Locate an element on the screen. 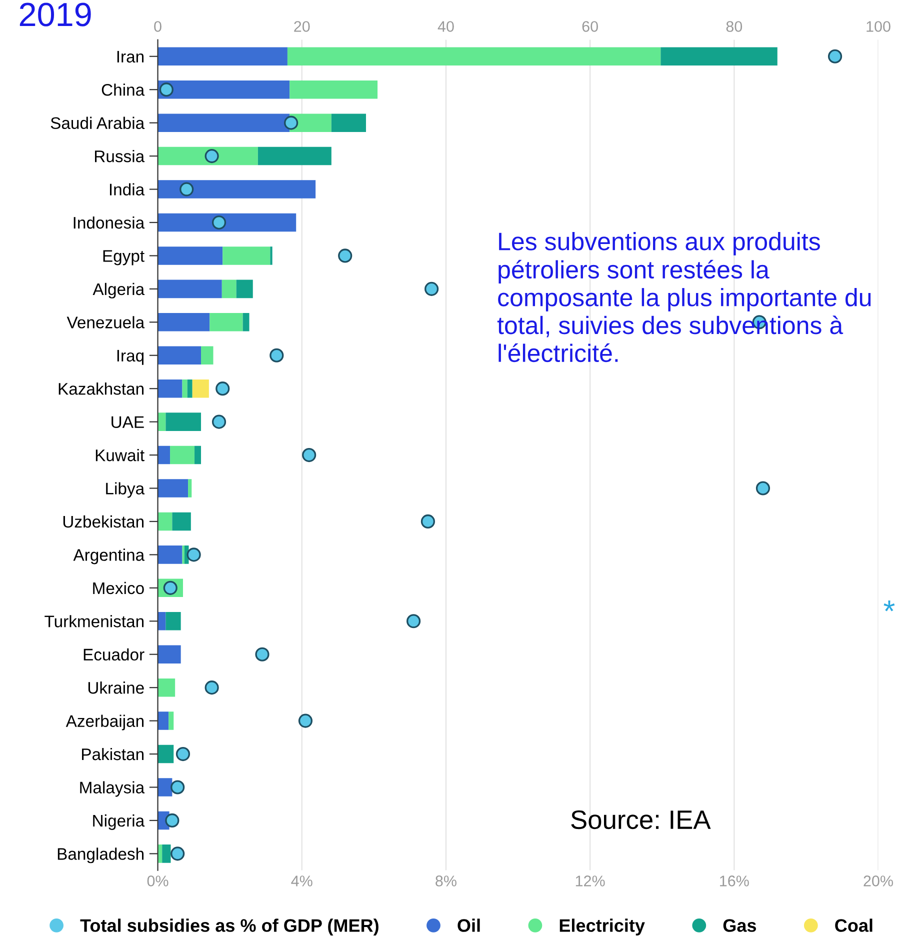 The image size is (912, 947). y-tick-label: Algeria is located at coordinates (118, 290).